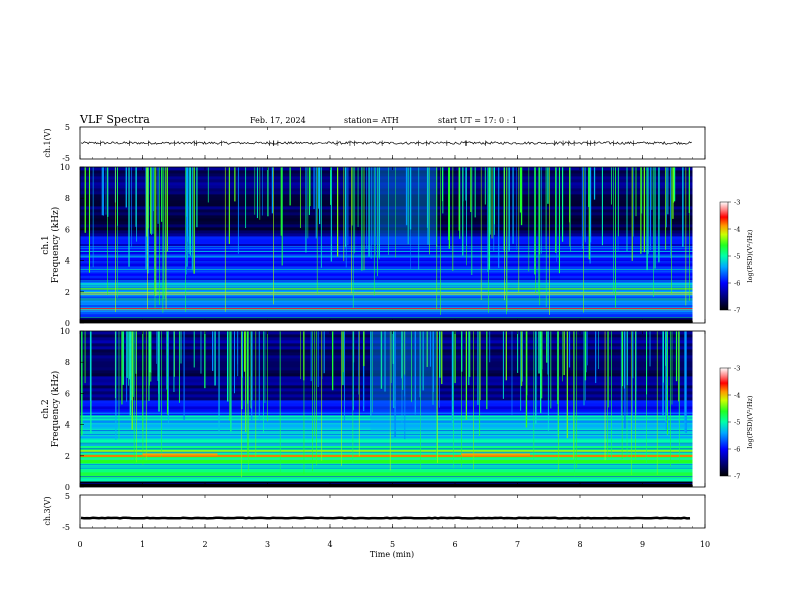  I want to click on colorbar-tick-label: -3, so click(737, 203).